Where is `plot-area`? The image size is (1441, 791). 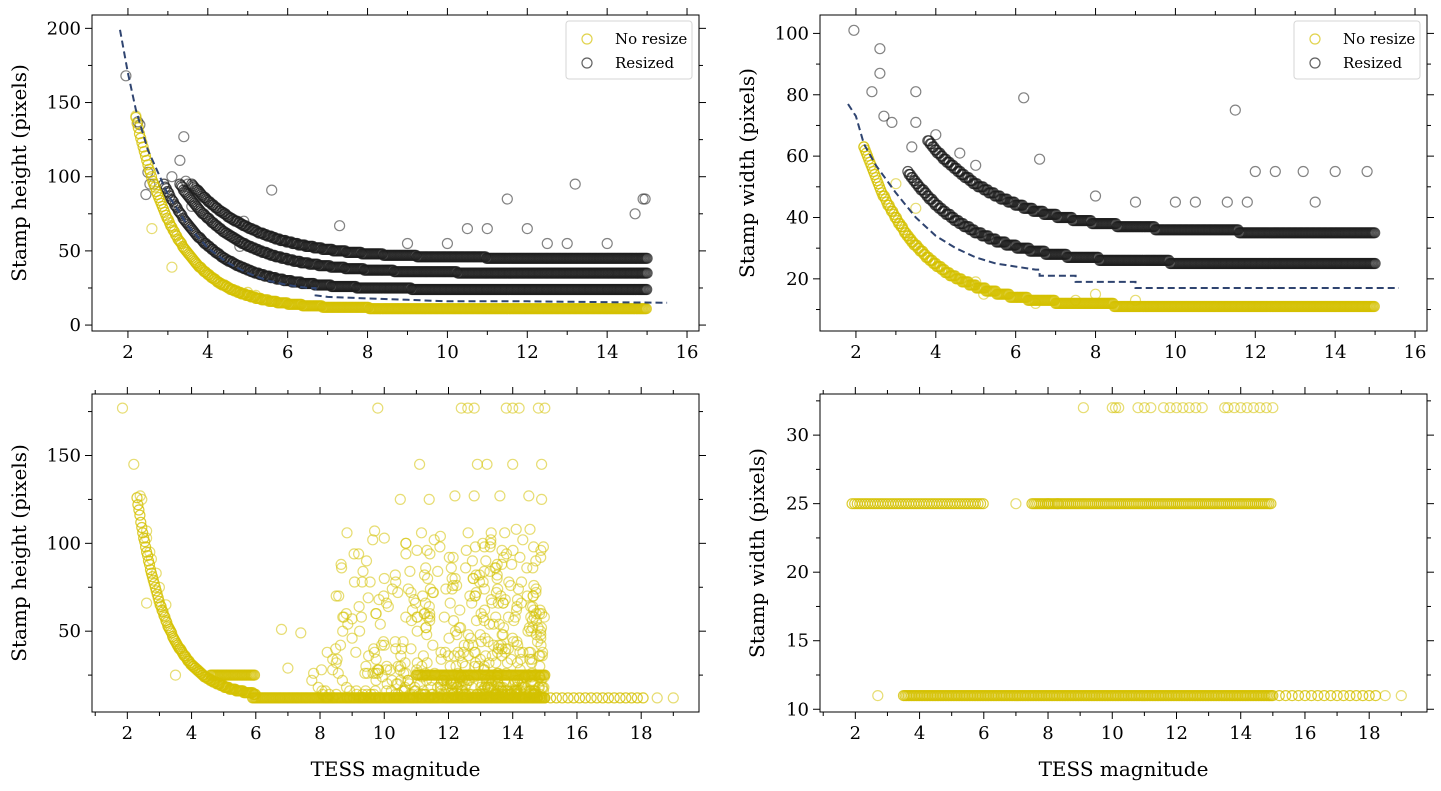
plot-area is located at coordinates (1126, 552).